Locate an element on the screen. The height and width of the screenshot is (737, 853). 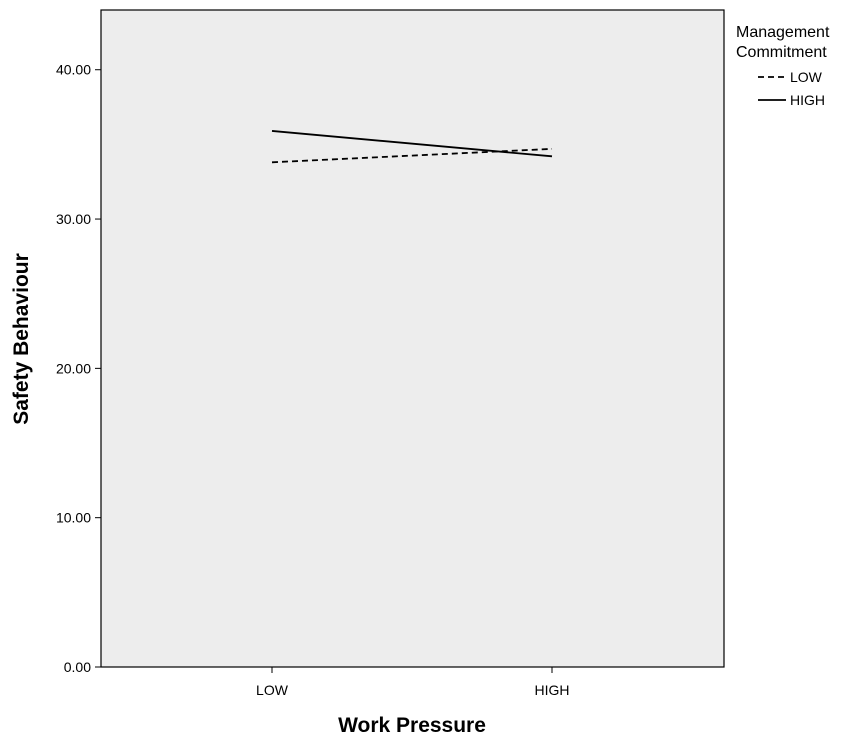
legend-title-line-1: Management is located at coordinates (783, 32).